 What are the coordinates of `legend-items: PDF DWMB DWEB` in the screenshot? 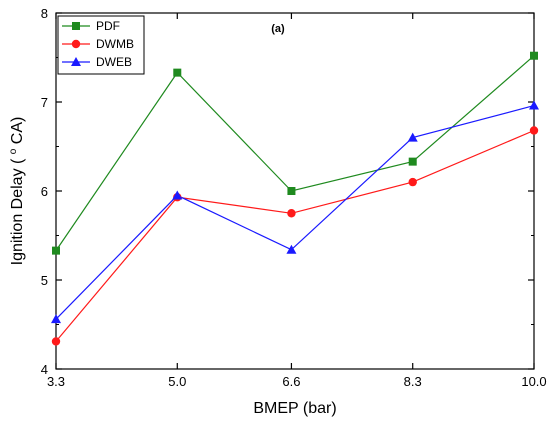 It's located at (98, 44).